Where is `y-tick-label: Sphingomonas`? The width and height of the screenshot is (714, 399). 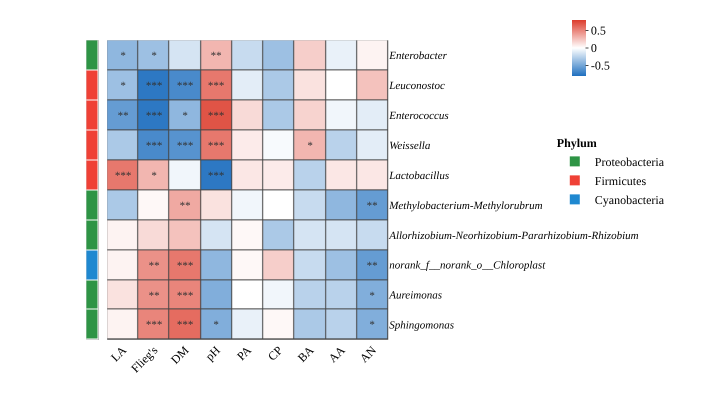 y-tick-label: Sphingomonas is located at coordinates (421, 326).